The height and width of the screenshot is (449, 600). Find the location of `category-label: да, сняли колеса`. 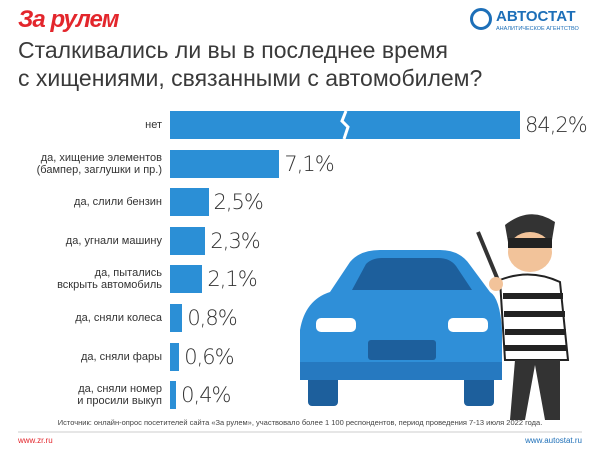

category-label: да, сняли колеса is located at coordinates (118, 318).